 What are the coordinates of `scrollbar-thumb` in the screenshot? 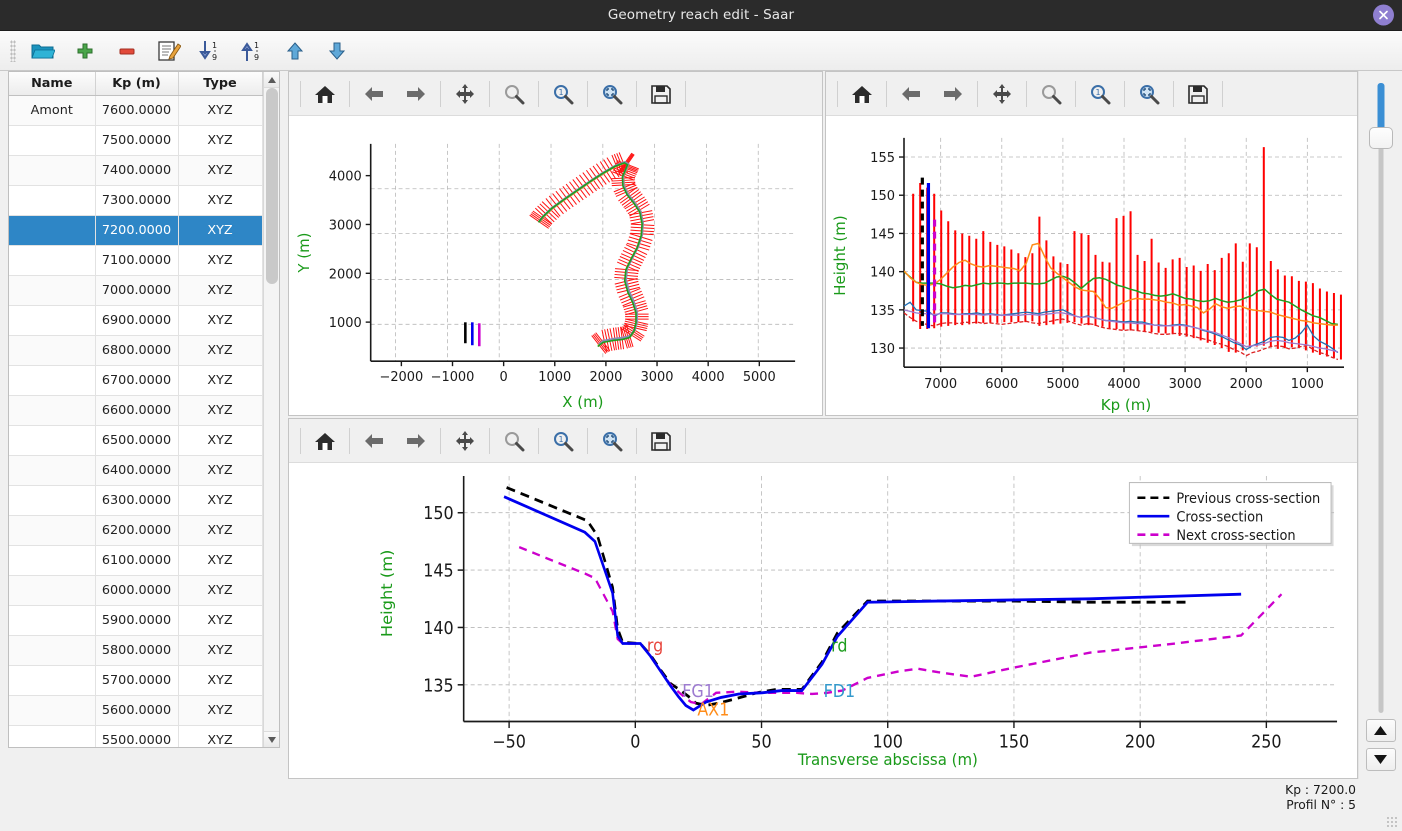 It's located at (271, 186).